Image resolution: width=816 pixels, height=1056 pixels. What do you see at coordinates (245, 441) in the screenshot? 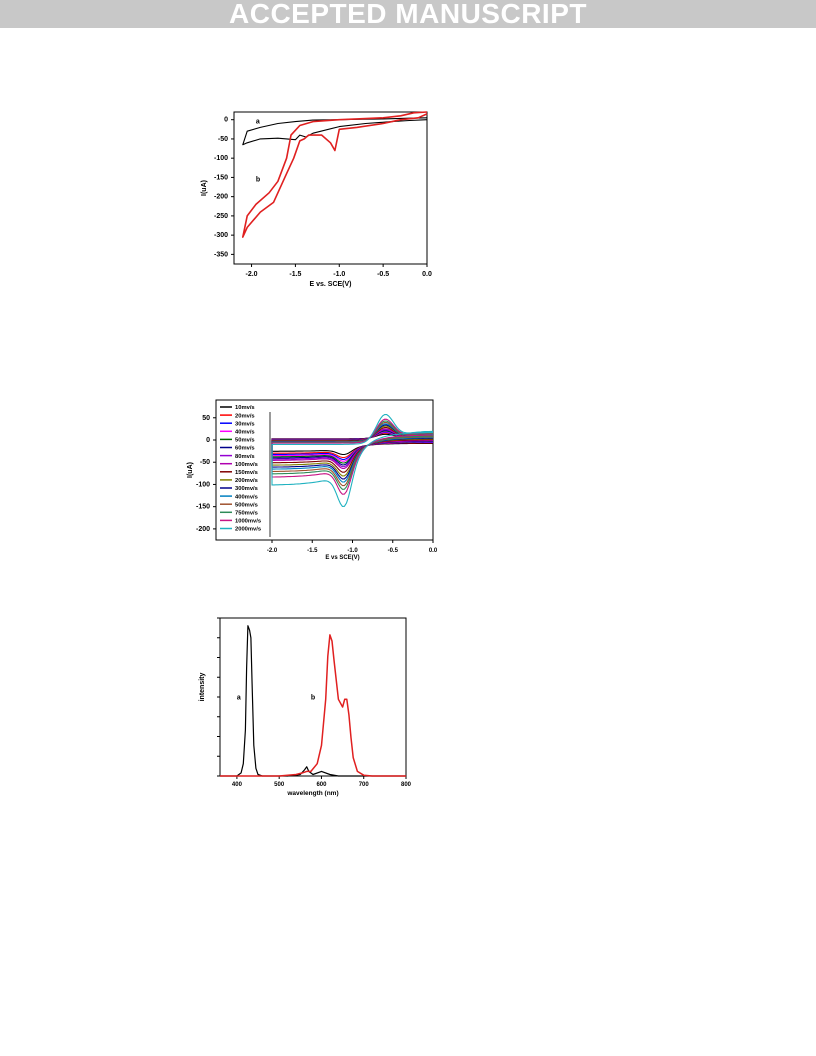
I see `cv2-legend-label: 50mv/s` at bounding box center [245, 441].